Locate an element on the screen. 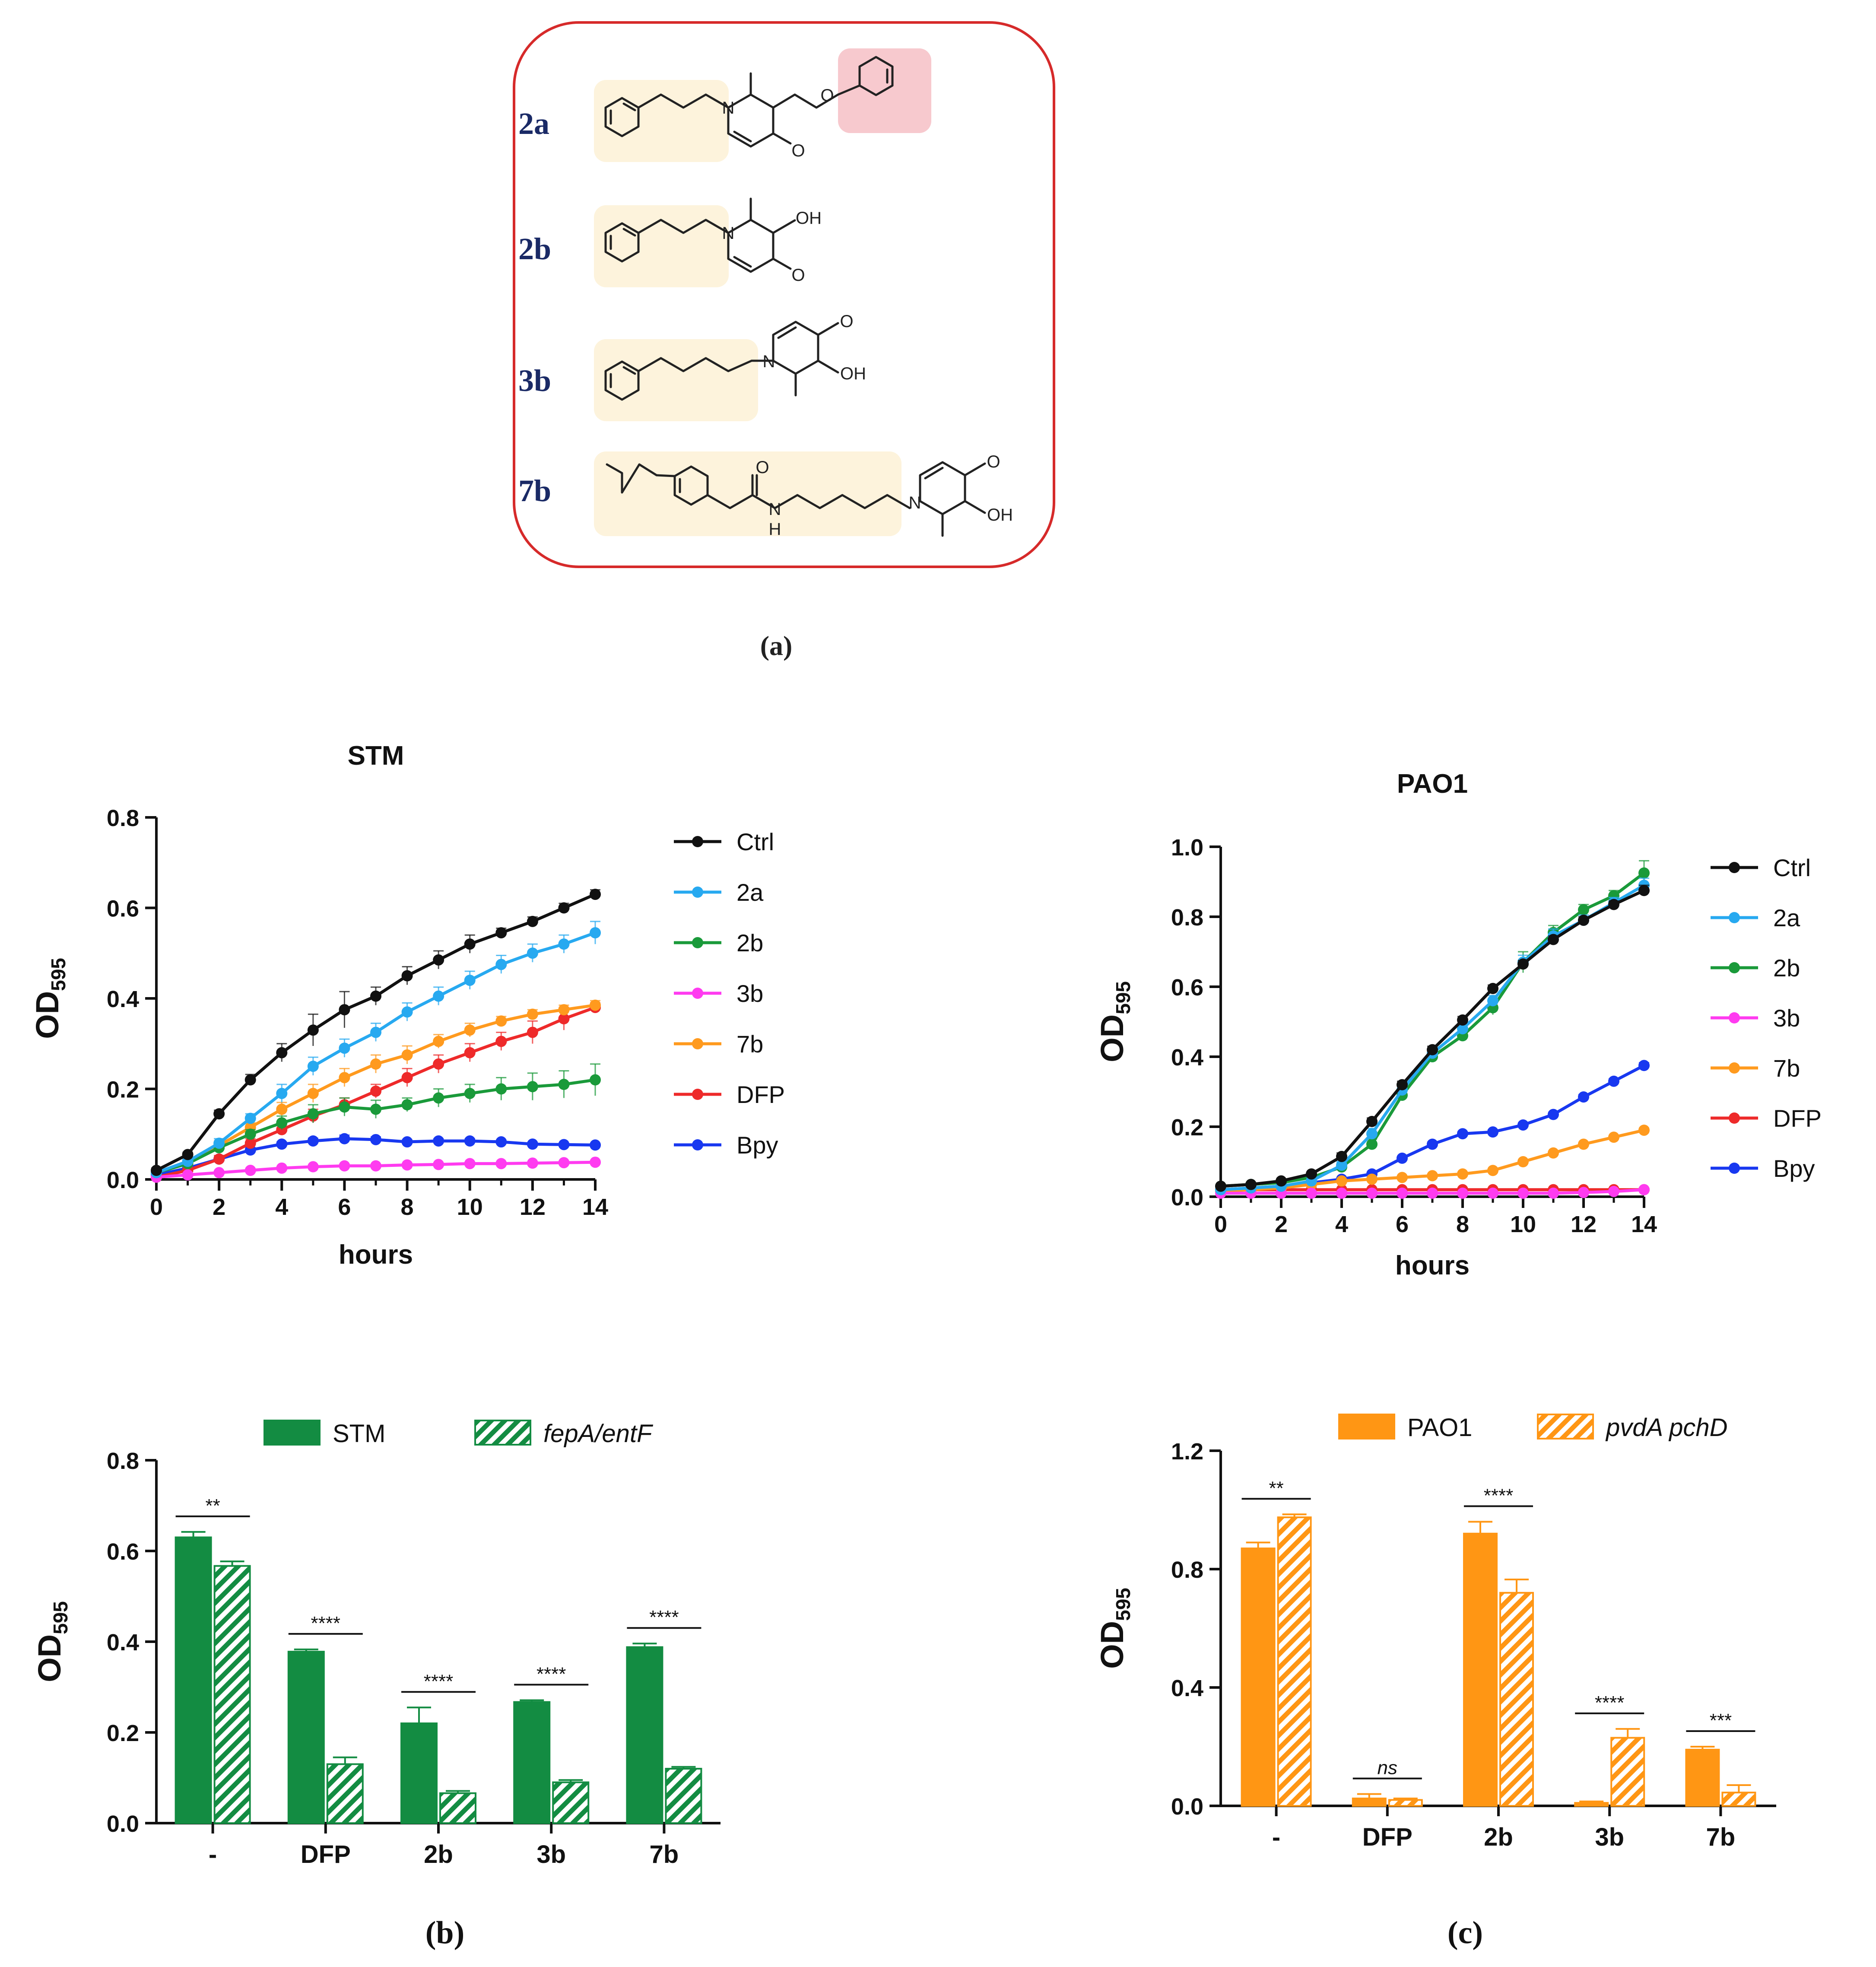  barc-caption: (c) is located at coordinates (1465, 1933).